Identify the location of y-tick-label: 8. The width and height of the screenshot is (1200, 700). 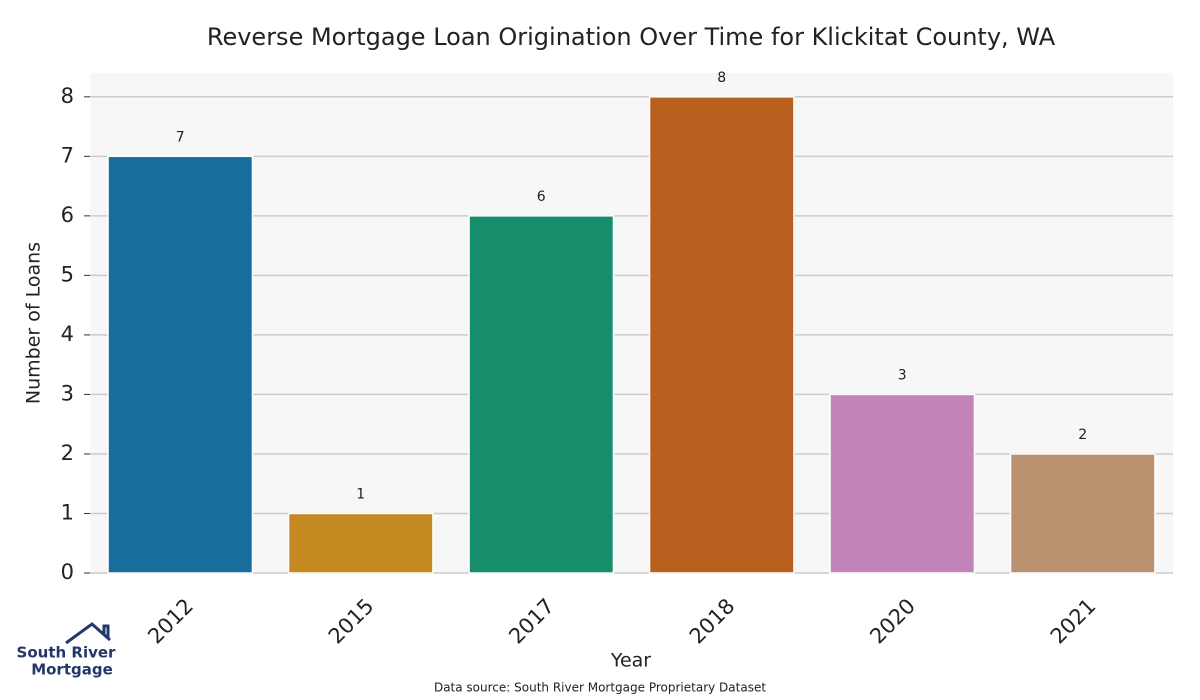
(67, 96).